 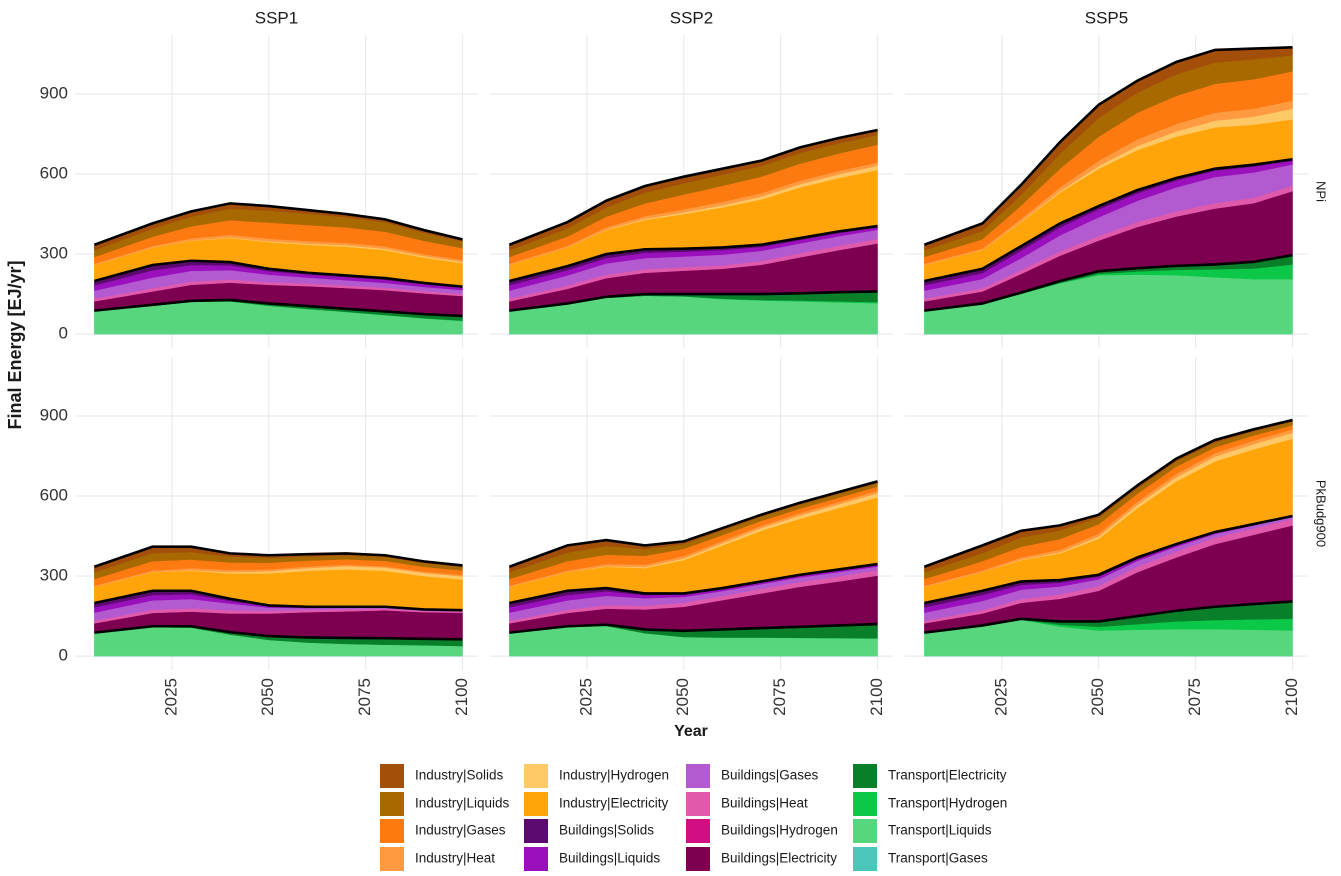 What do you see at coordinates (614, 803) in the screenshot?
I see `legend-label: Industry|Electricity` at bounding box center [614, 803].